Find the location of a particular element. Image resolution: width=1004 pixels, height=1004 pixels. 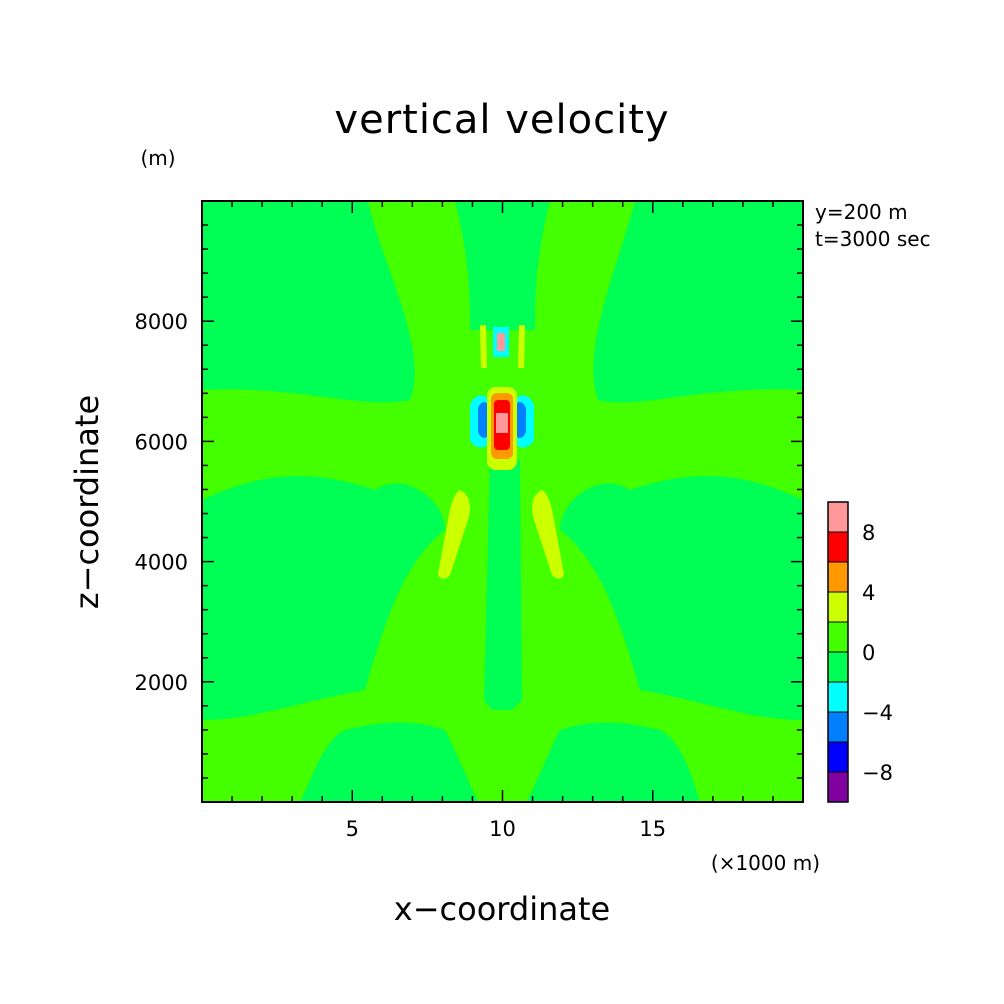

contour-region-updraft-upper-left is located at coordinates (483, 346).